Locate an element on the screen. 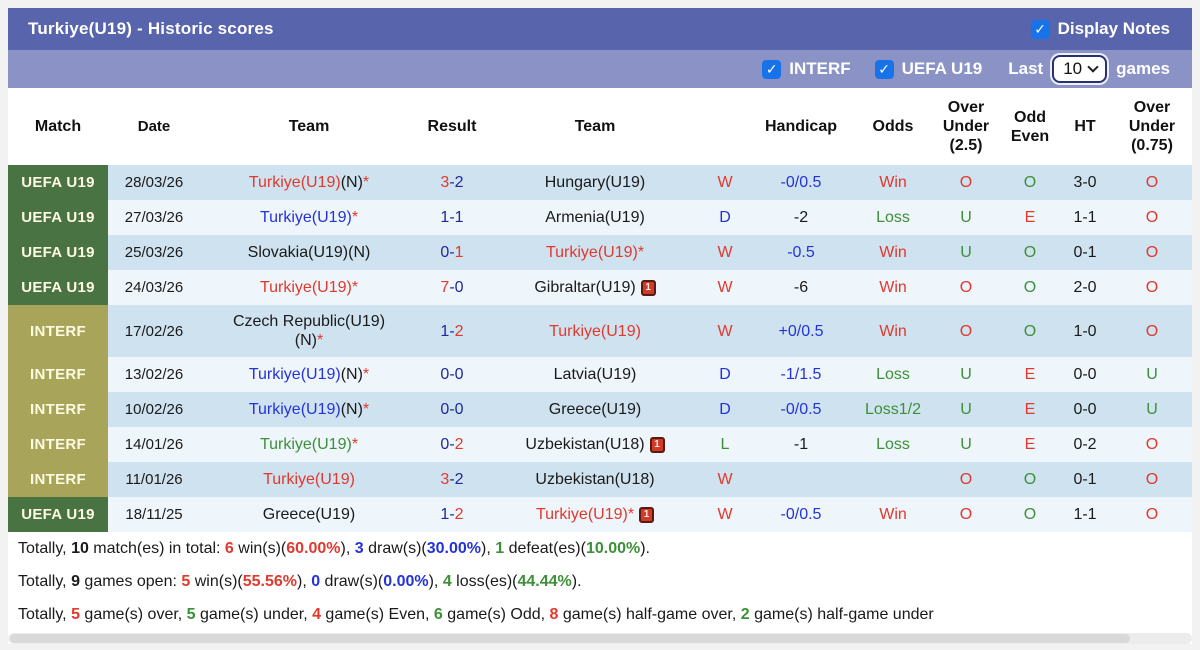  away-team: Greece(U19) is located at coordinates (595, 409).